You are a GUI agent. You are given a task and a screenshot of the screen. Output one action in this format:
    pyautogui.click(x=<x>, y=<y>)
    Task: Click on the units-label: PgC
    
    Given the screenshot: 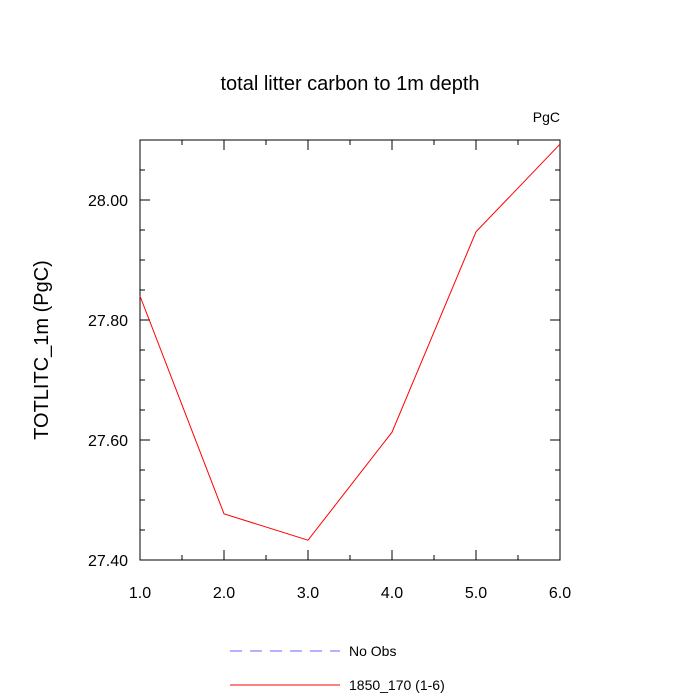 What is the action you would take?
    pyautogui.click(x=546, y=117)
    